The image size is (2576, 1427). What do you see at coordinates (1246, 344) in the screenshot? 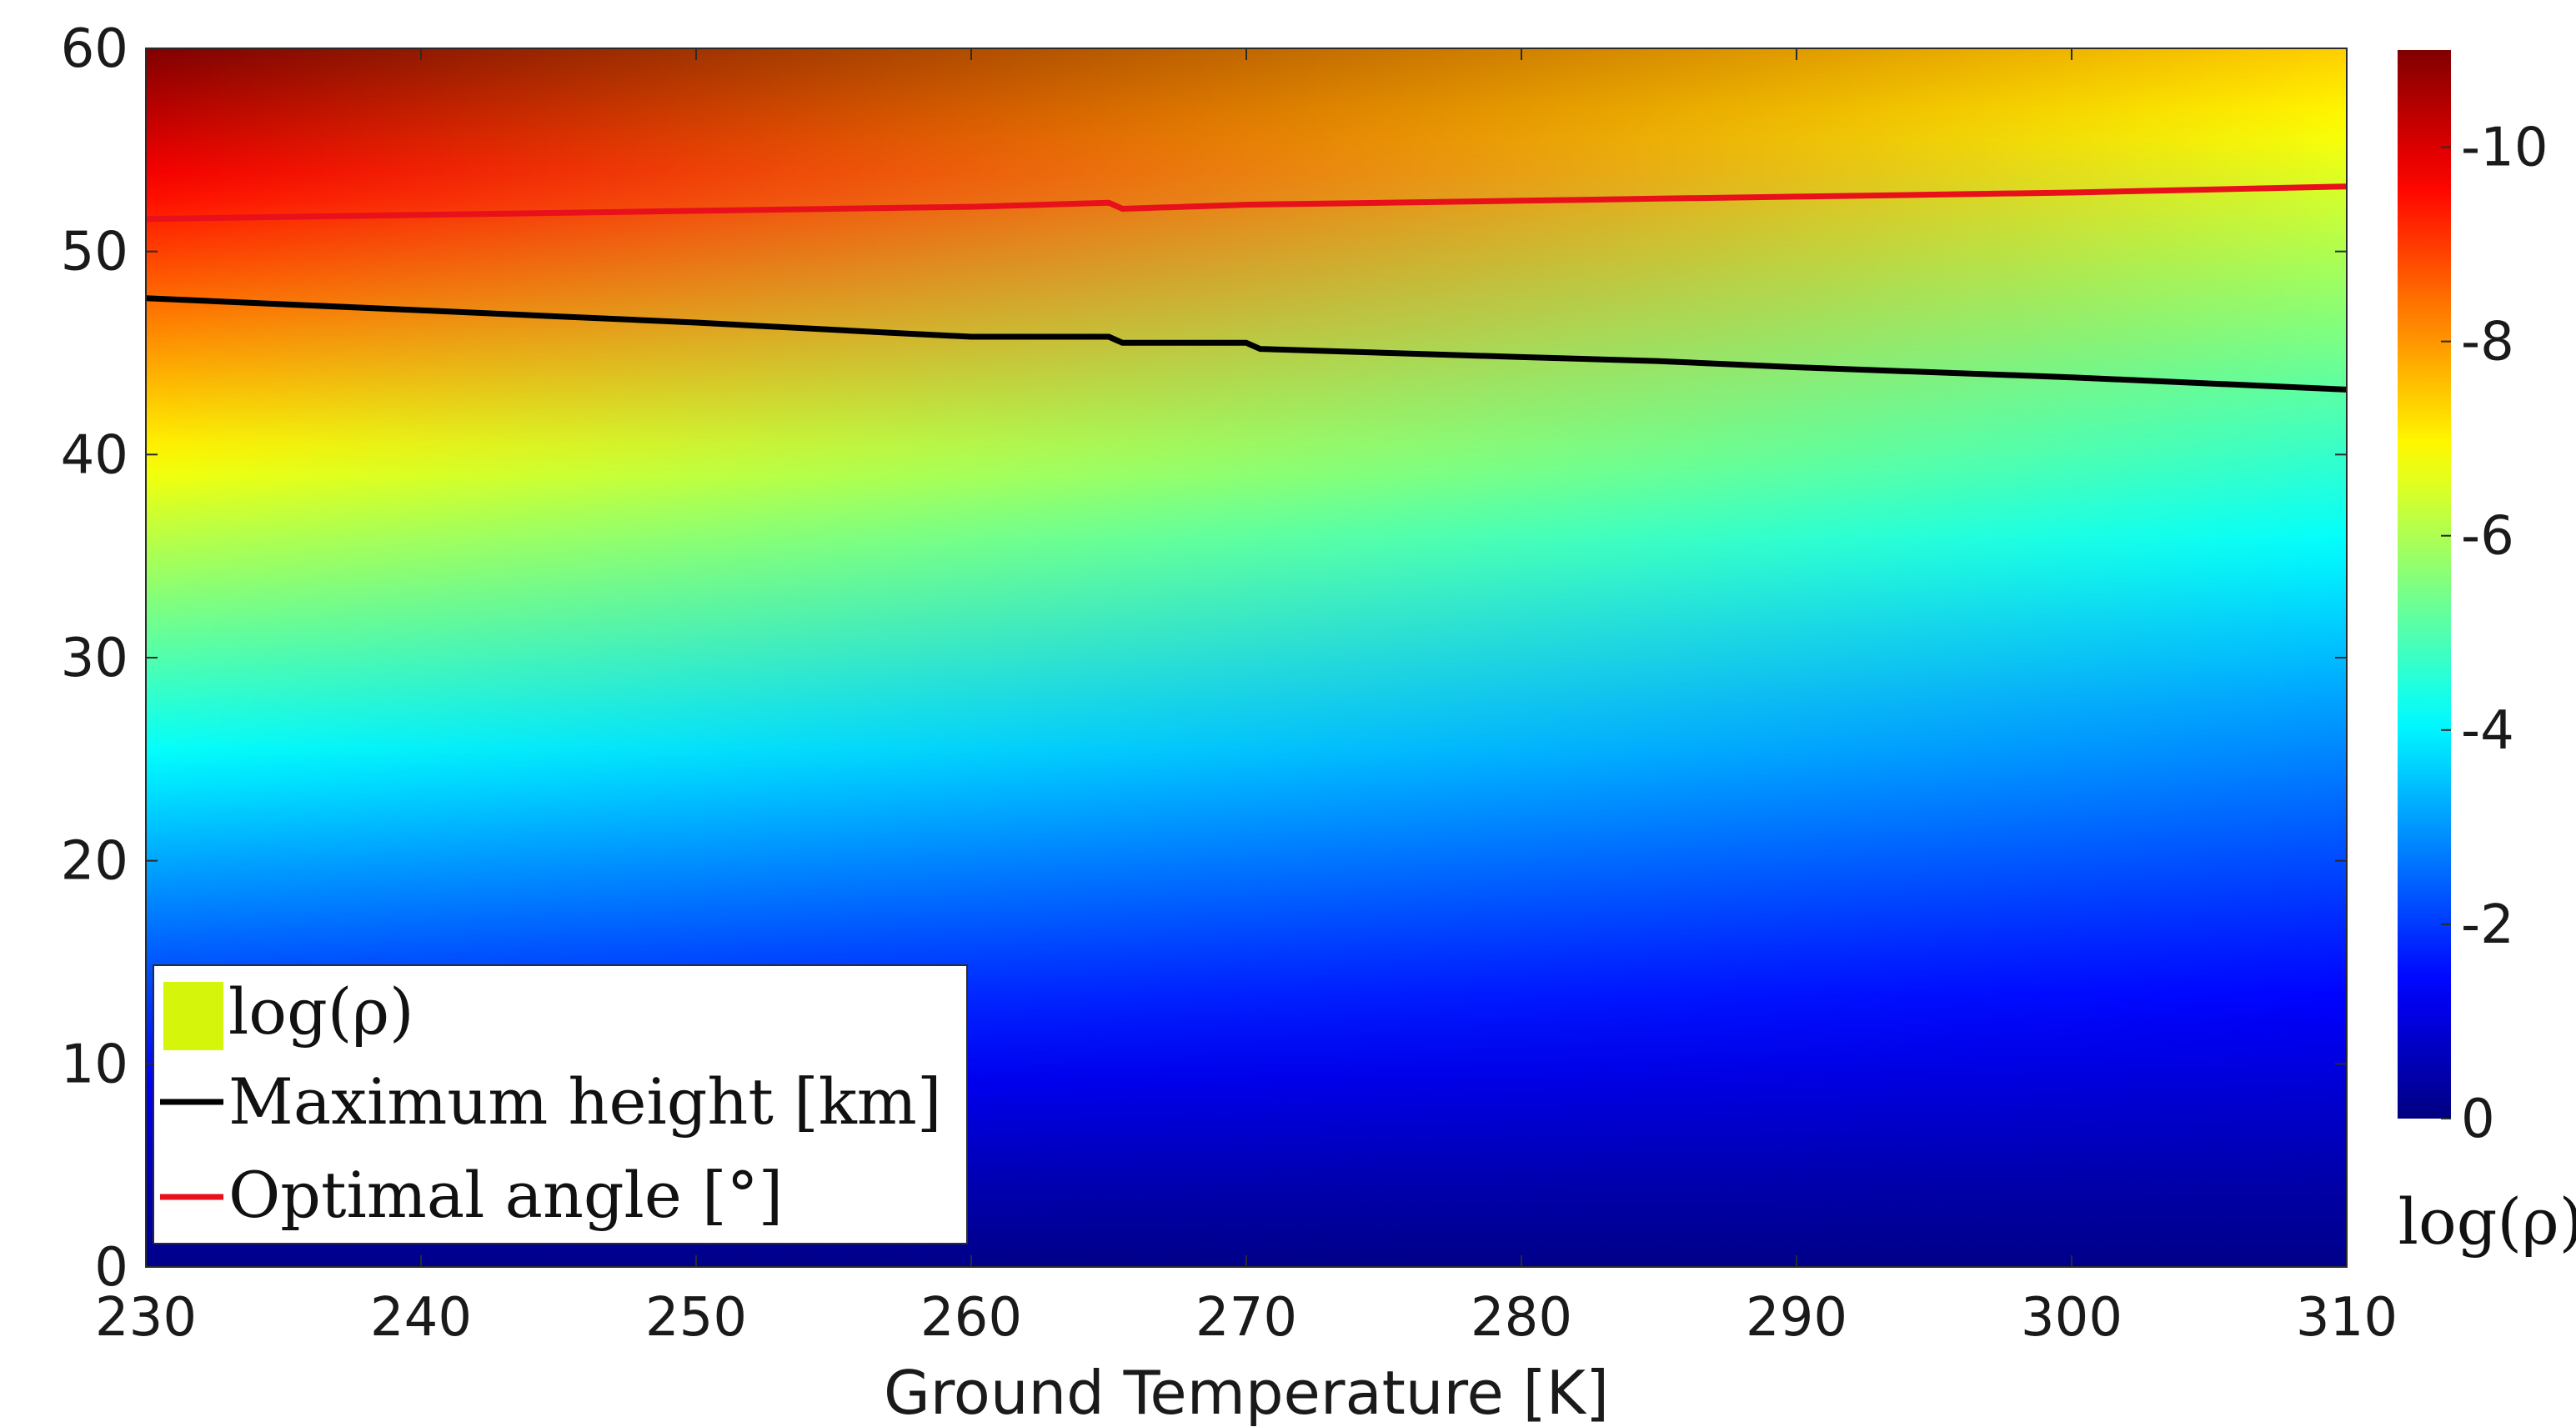
I see `series-line-maximum-height` at bounding box center [1246, 344].